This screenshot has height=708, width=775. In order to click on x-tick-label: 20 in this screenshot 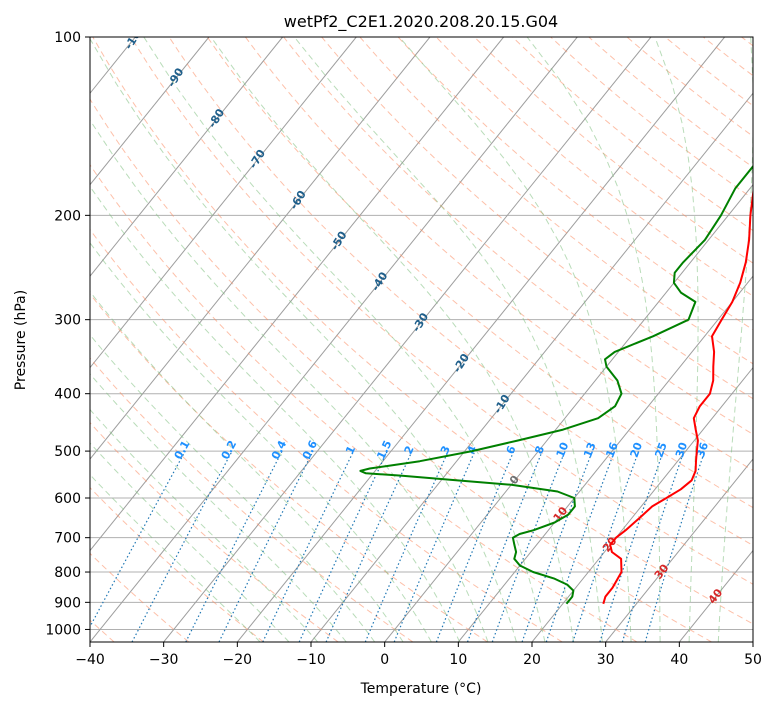, I will do `click(532, 660)`.